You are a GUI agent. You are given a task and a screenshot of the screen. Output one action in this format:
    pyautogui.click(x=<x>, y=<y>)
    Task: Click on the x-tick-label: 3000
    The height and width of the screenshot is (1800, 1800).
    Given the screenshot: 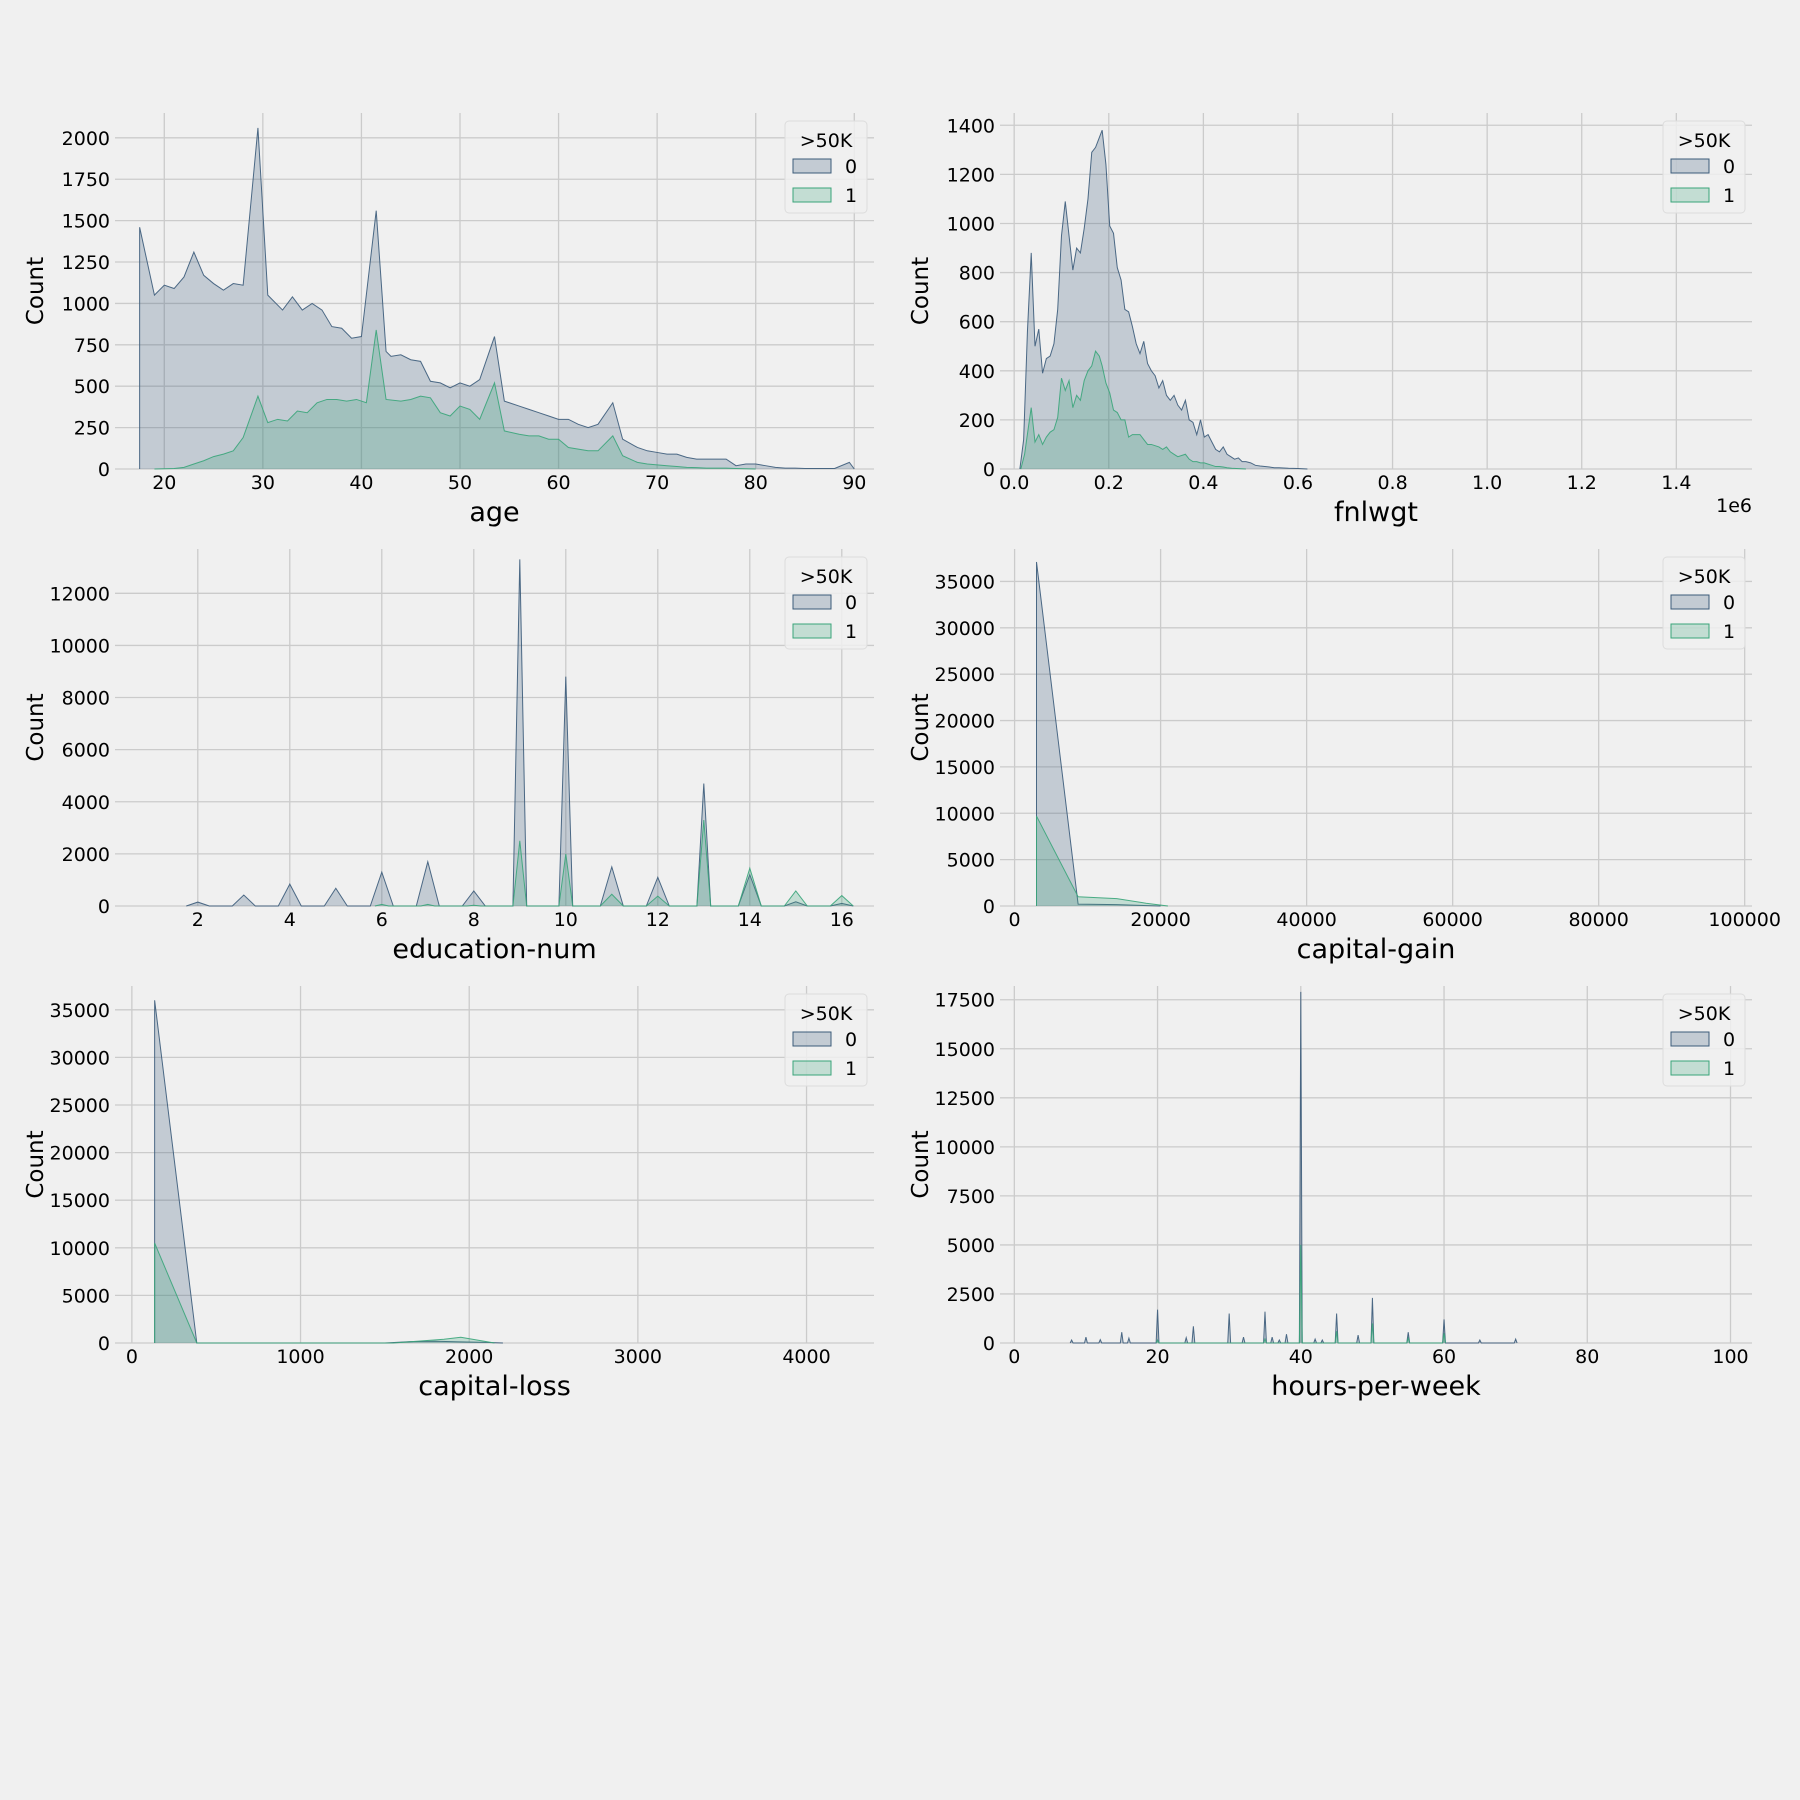 What is the action you would take?
    pyautogui.click(x=638, y=1357)
    